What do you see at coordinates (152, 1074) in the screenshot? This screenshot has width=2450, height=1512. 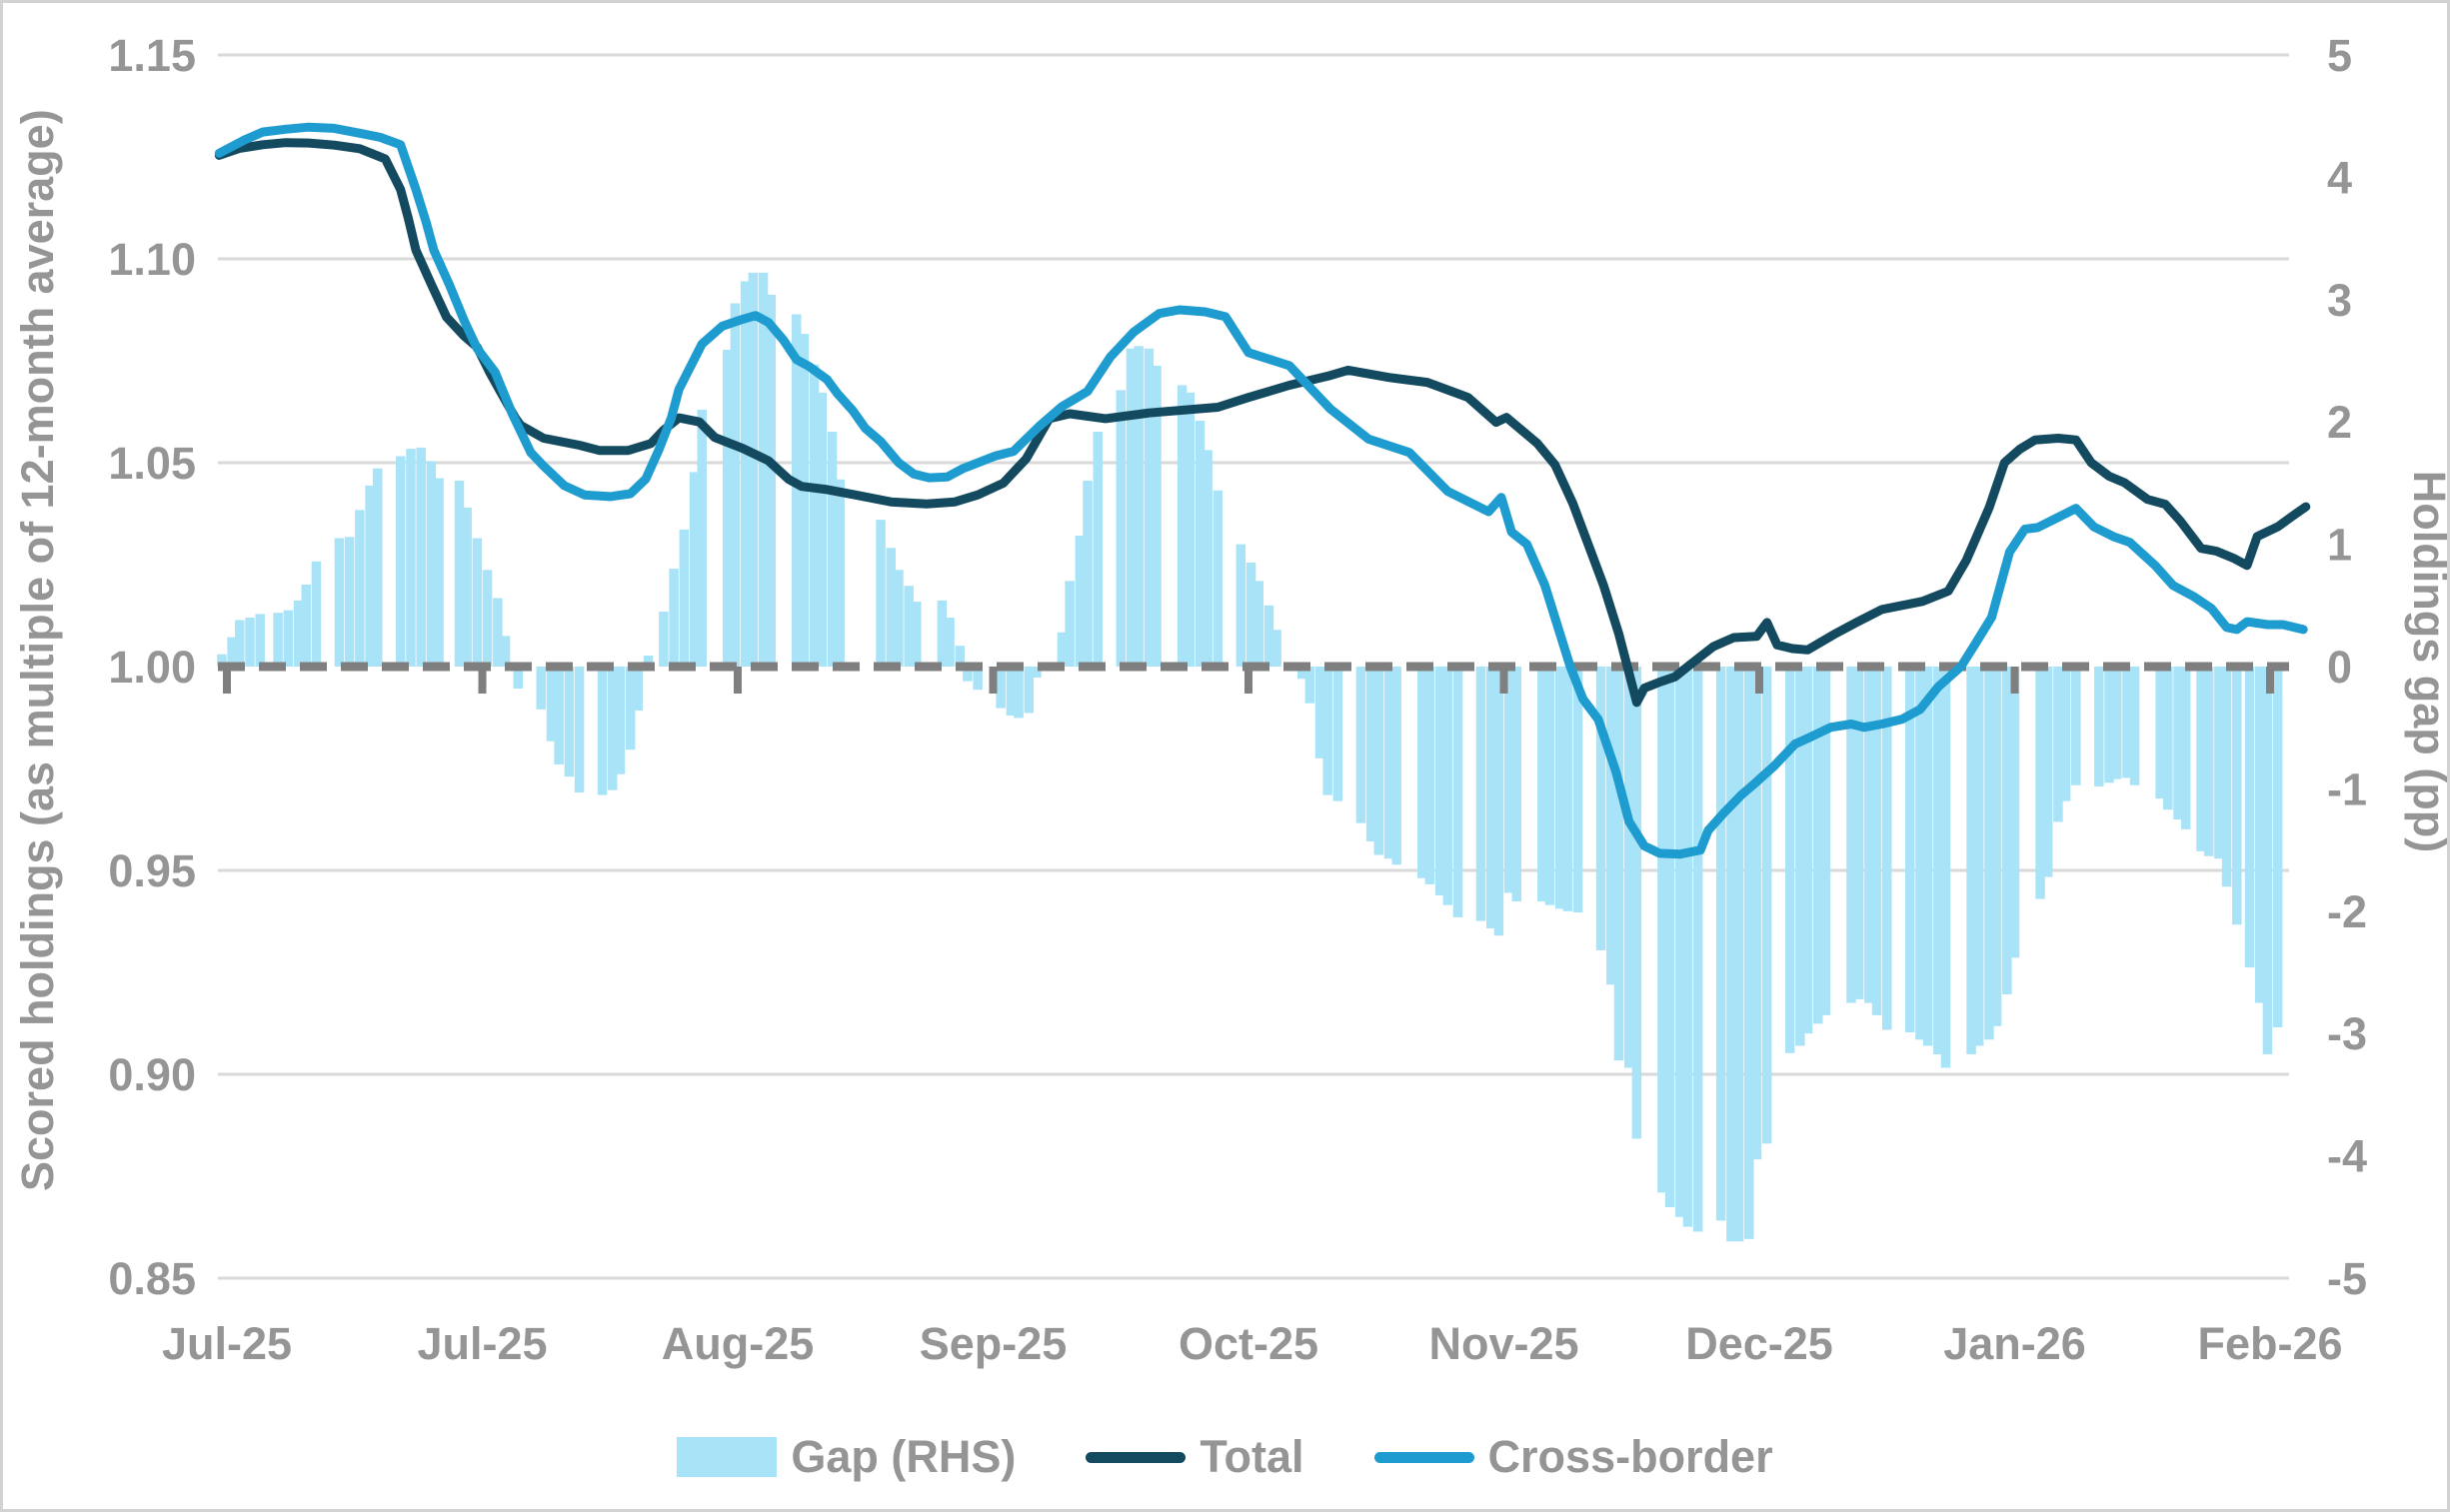 I see `left-axis-tick-label: 0.90` at bounding box center [152, 1074].